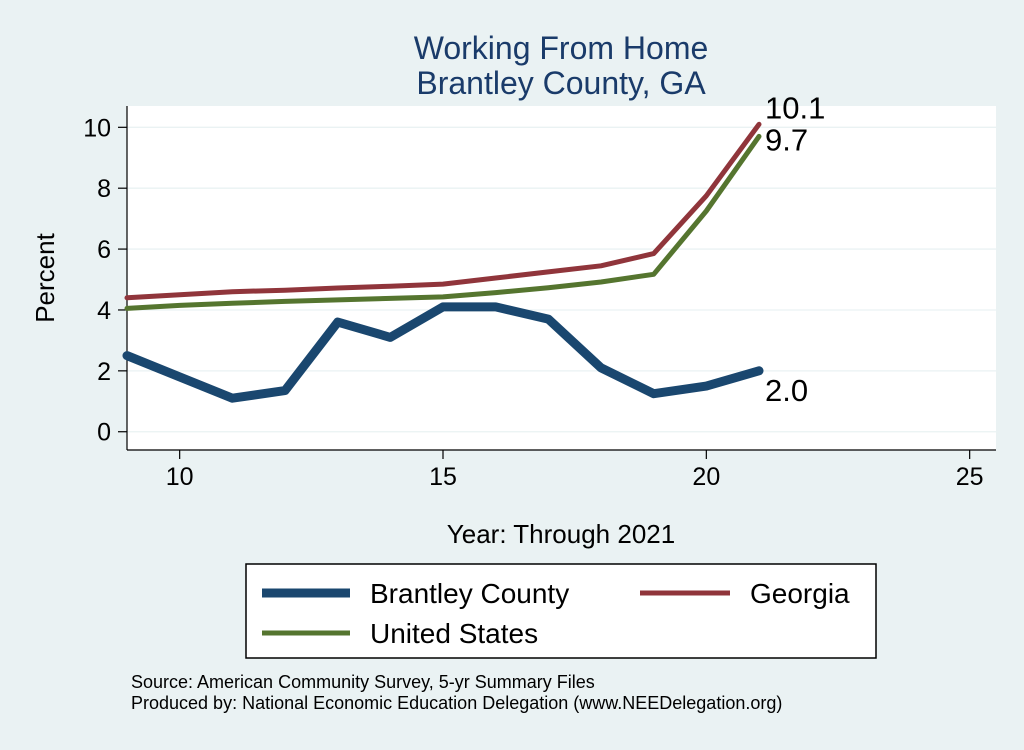 The height and width of the screenshot is (750, 1024). What do you see at coordinates (561, 48) in the screenshot?
I see `chart-title-line-1: Working From Home` at bounding box center [561, 48].